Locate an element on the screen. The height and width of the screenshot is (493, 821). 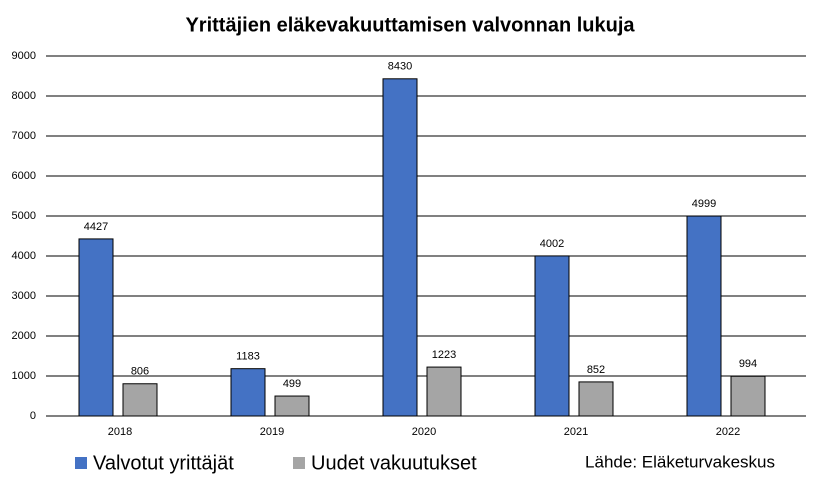
y-tick-label: 4000 is located at coordinates (24, 256).